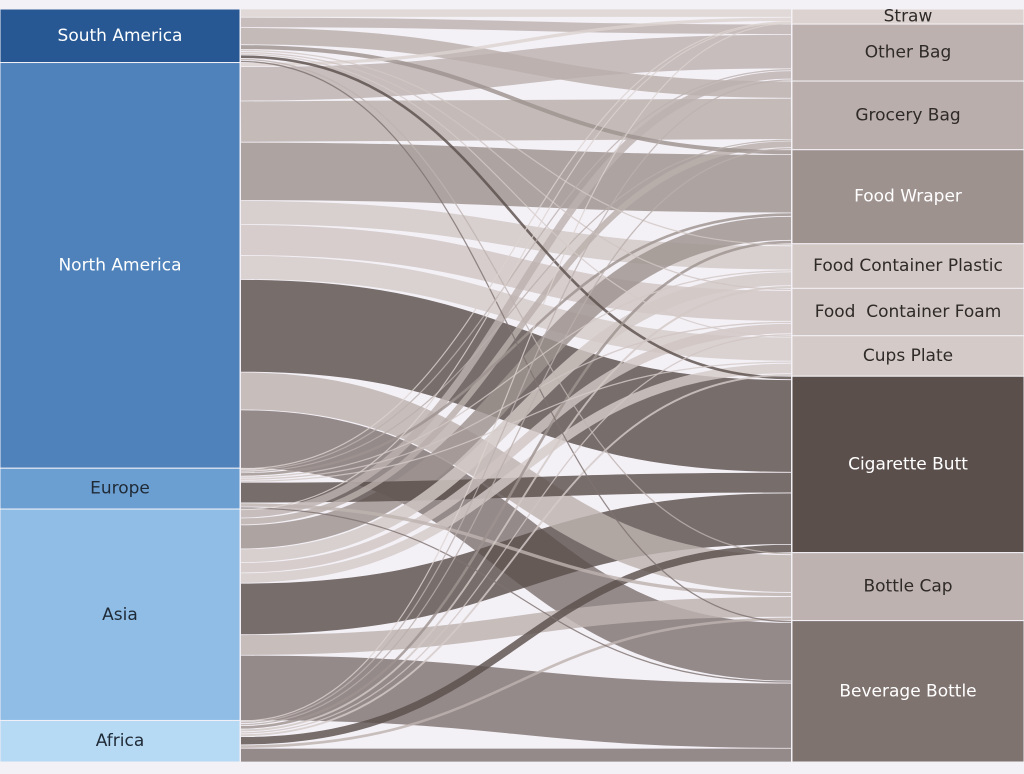  I want to click on flow-south-america-to-grocery-bag, so click(516, 62).